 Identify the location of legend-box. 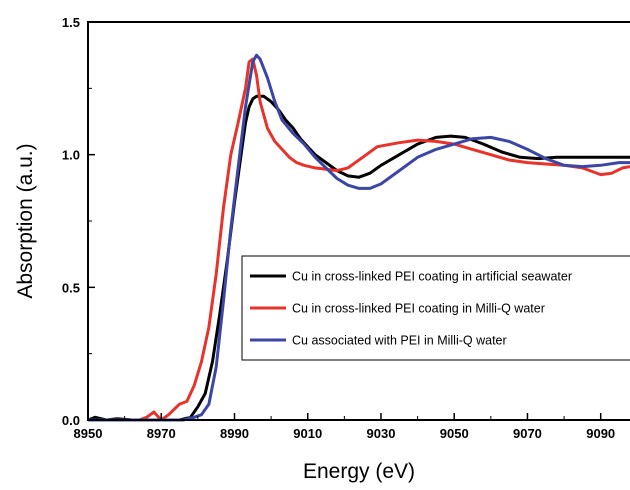
(435, 308).